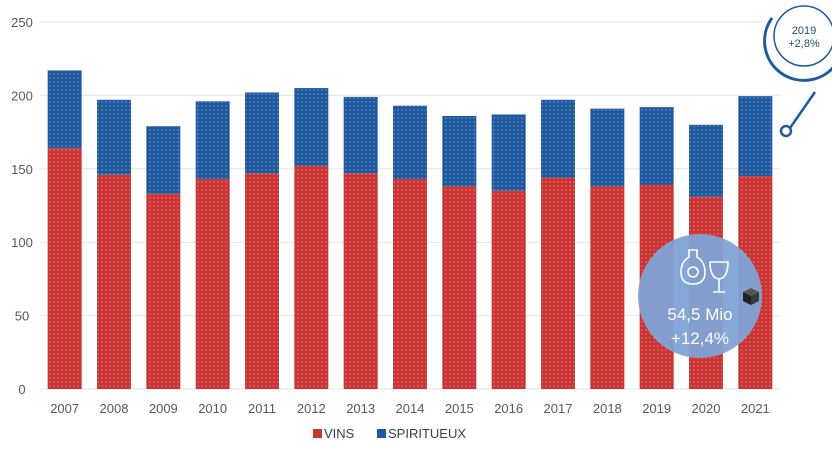  What do you see at coordinates (508, 408) in the screenshot?
I see `x-tick-label: 2016` at bounding box center [508, 408].